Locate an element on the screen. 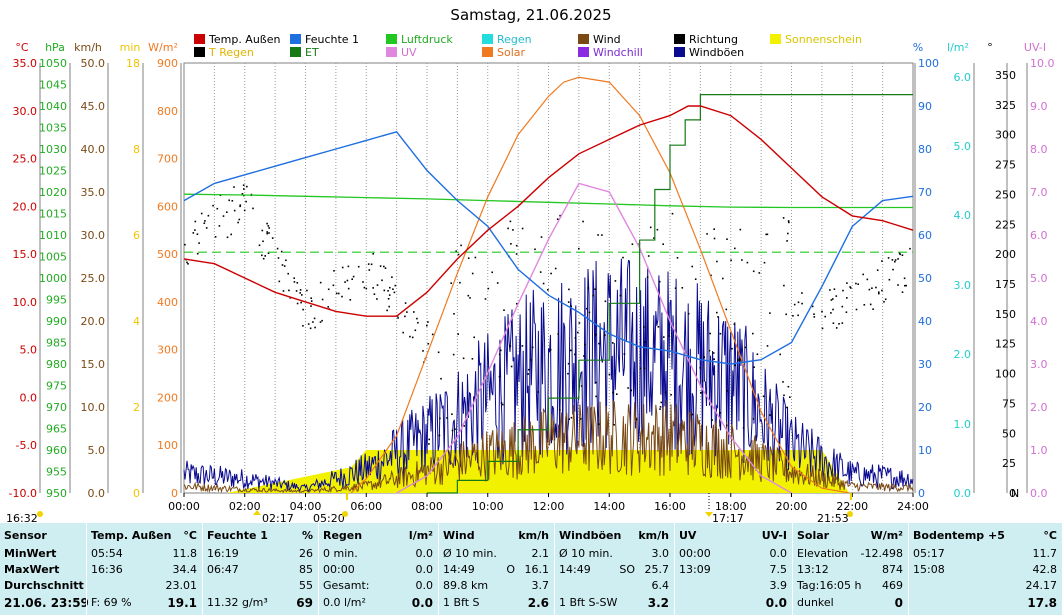 This screenshot has height=615, width=1062. legend-label: Richtung is located at coordinates (713, 39).